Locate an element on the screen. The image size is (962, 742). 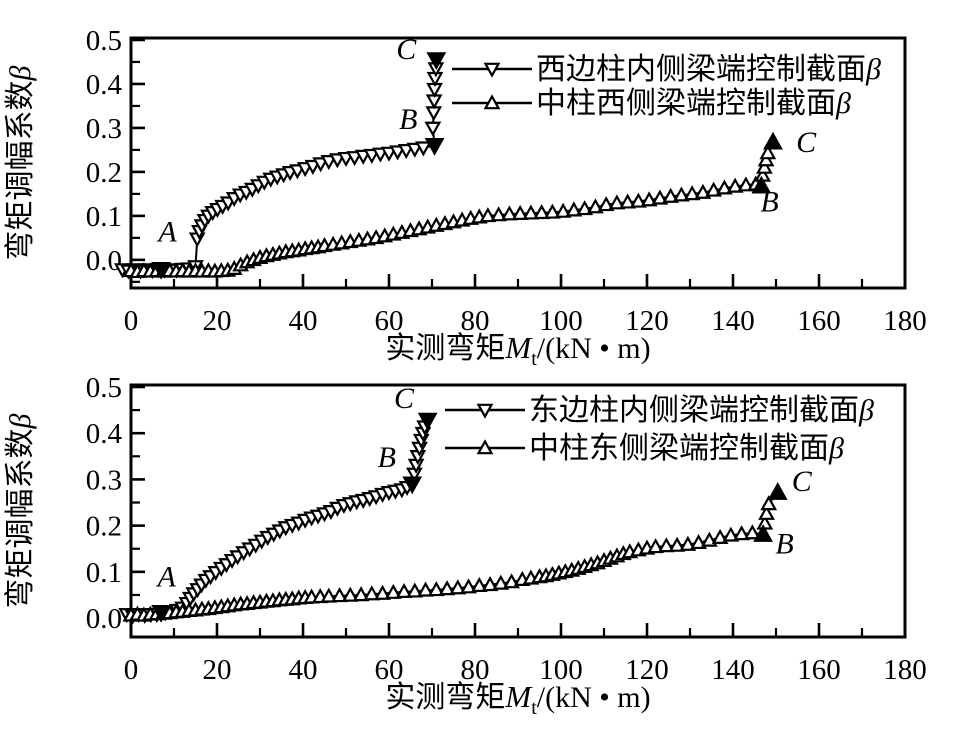
x-tick-label: 120 is located at coordinates (647, 321).